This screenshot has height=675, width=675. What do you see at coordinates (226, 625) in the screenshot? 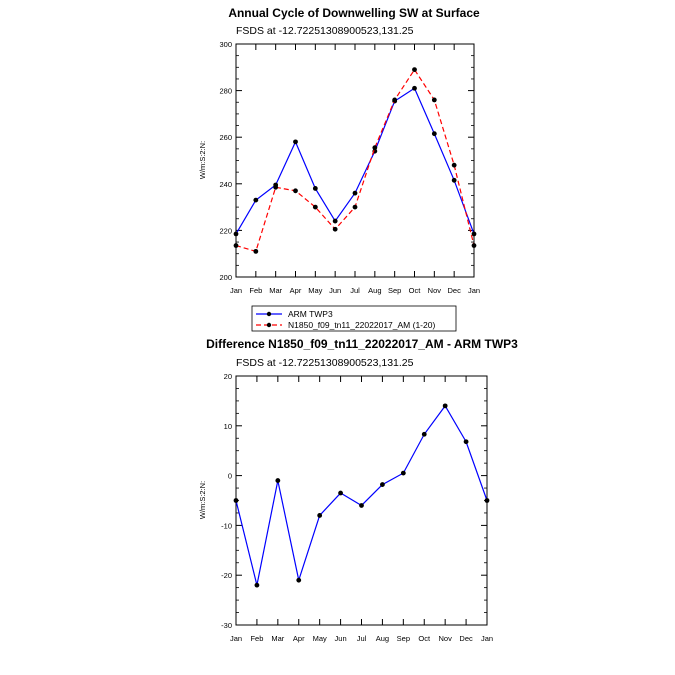
I see `y-tick-label-2: -30` at bounding box center [226, 625].